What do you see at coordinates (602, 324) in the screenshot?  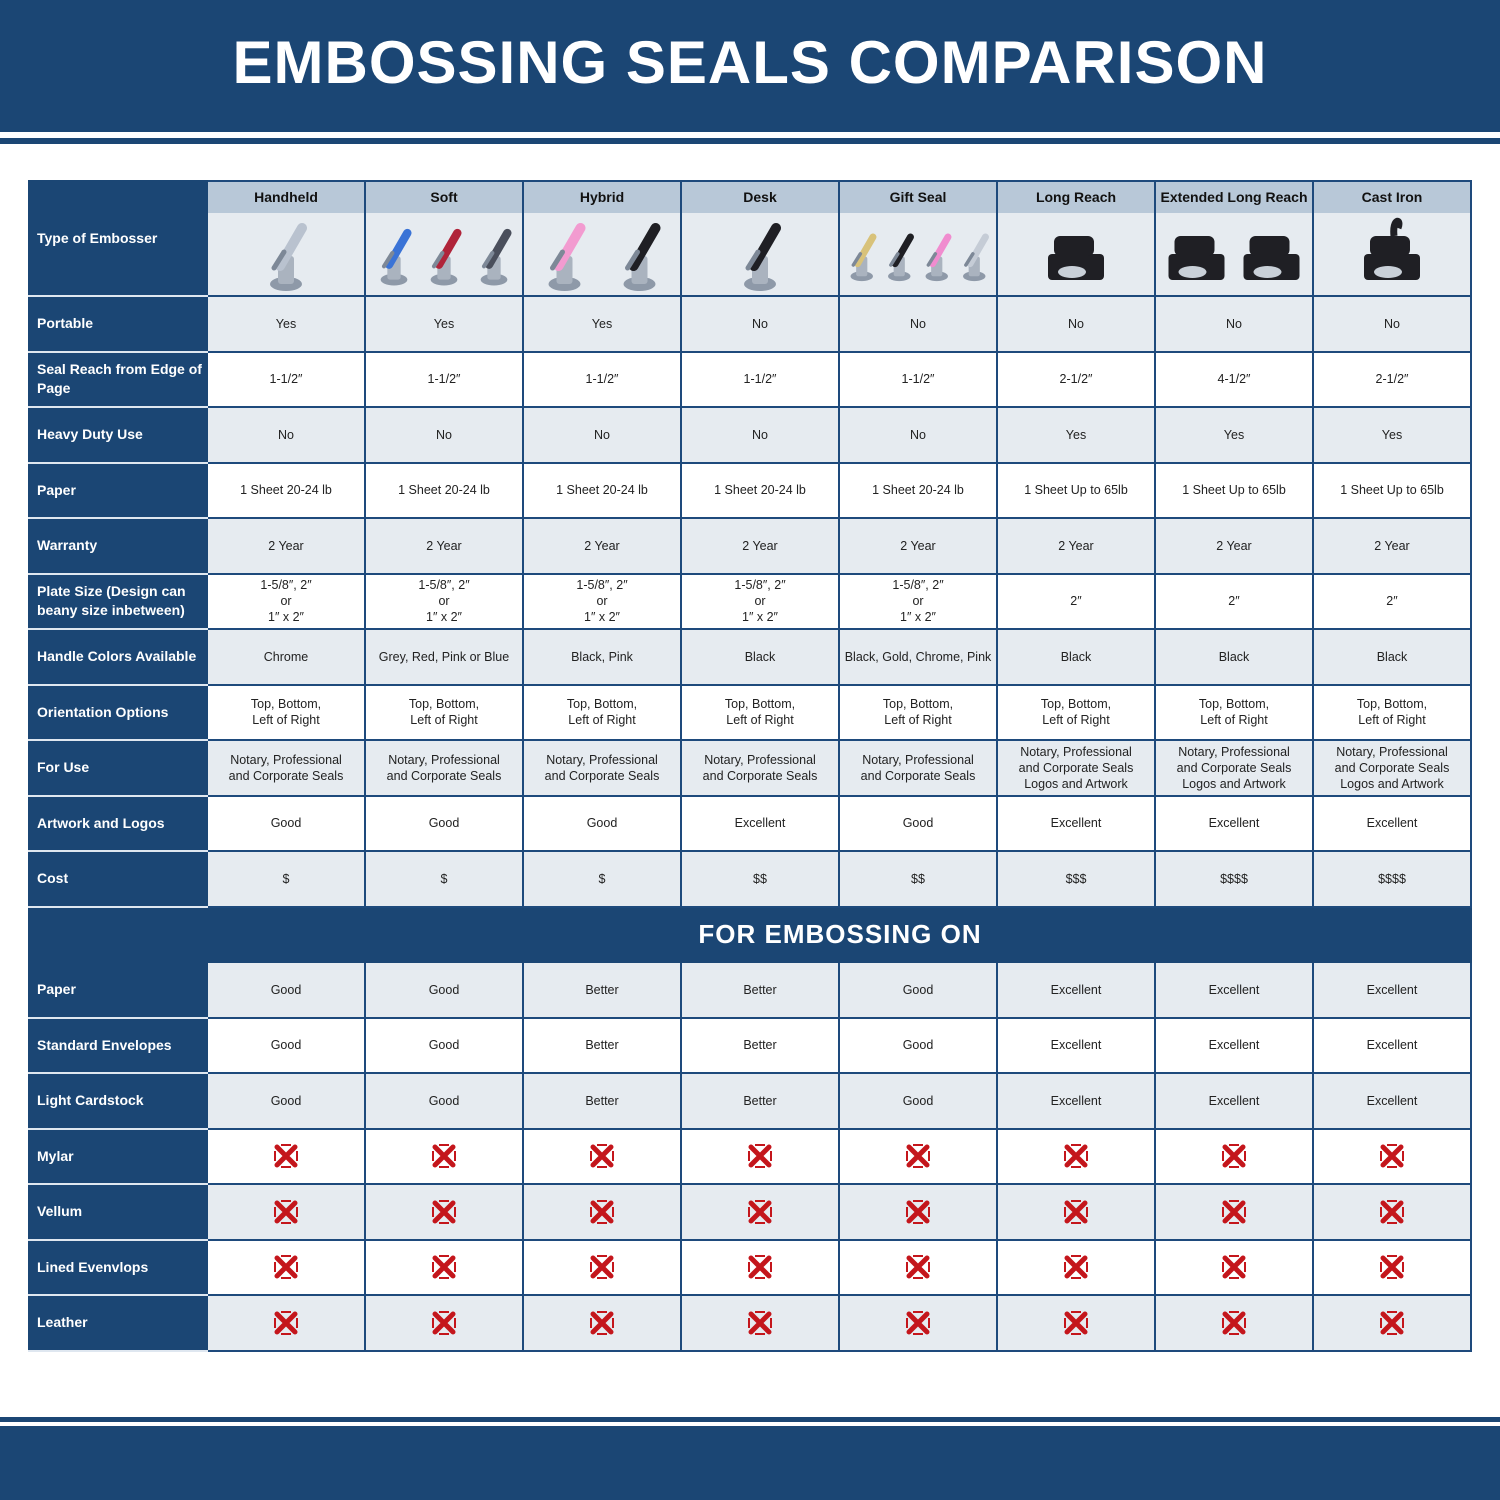 I see `cell-hybrid: Yes` at bounding box center [602, 324].